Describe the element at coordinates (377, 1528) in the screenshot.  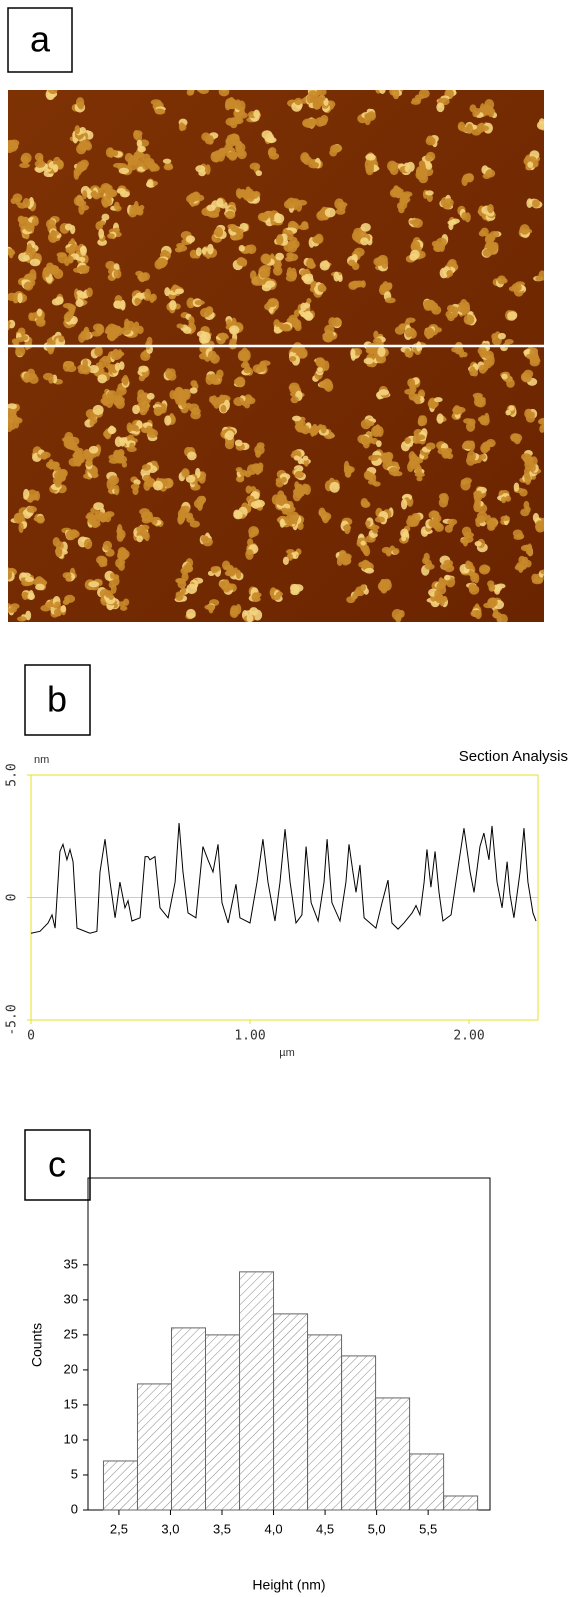
I see `x-tick-label: 5,0` at that location.